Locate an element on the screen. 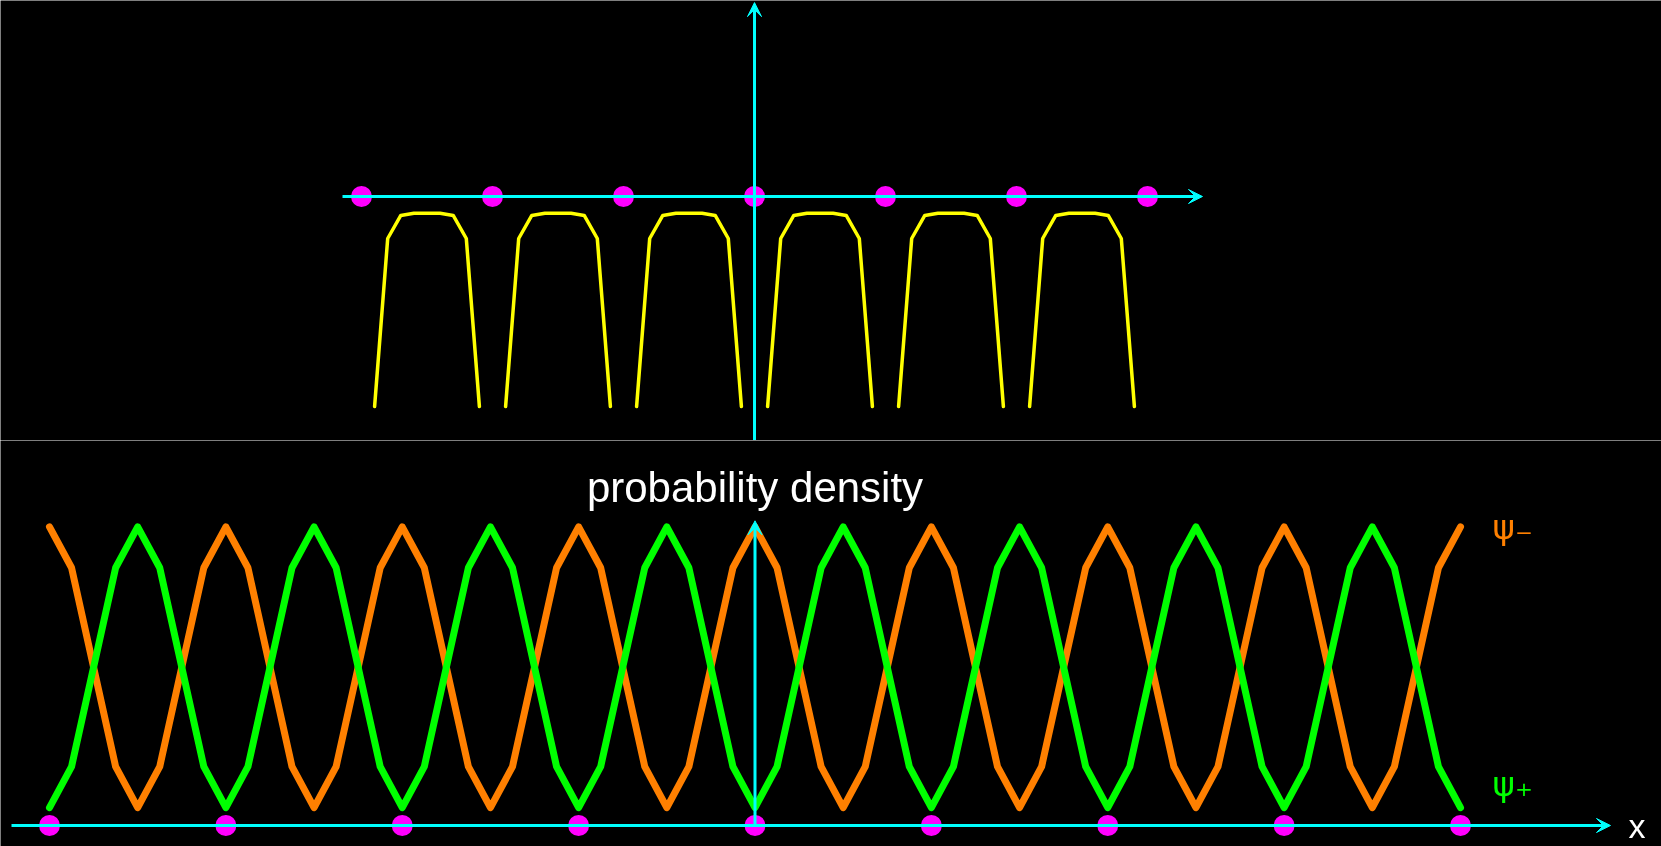 This screenshot has height=846, width=1661. x-axis-title: x is located at coordinates (1637, 825).